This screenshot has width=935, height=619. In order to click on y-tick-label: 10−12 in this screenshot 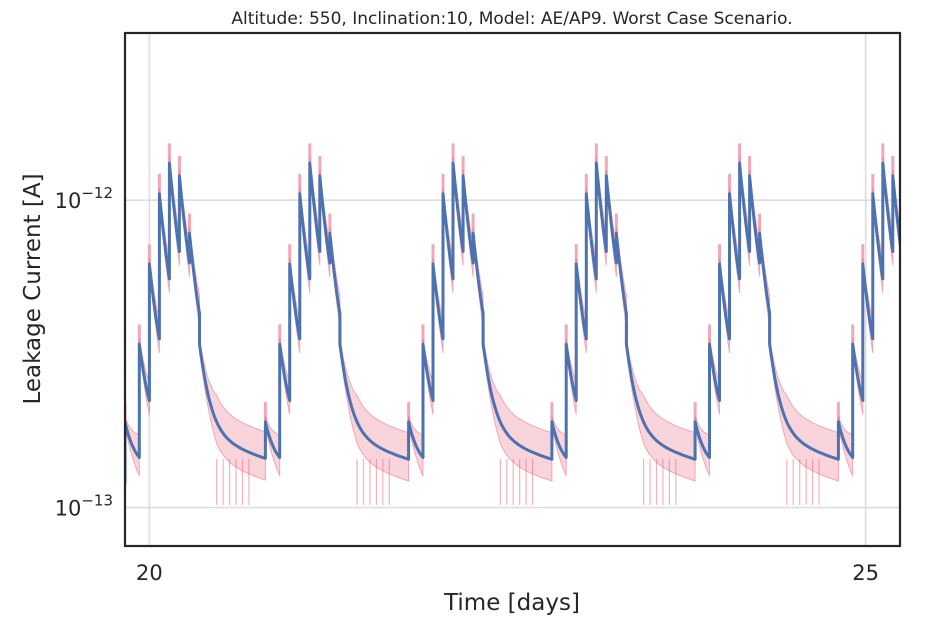, I will do `click(84, 198)`.